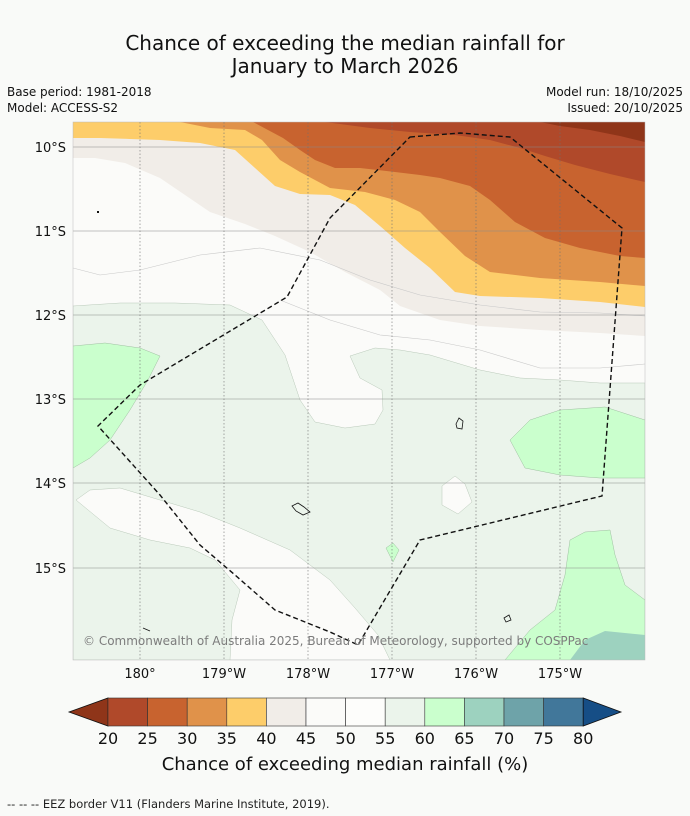 This screenshot has height=816, width=690. I want to click on lon-label: 178°W, so click(308, 674).